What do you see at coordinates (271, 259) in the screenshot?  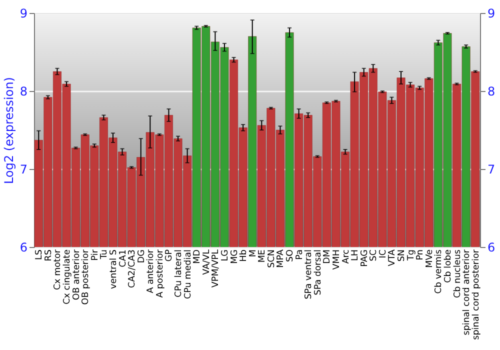 I see `x-tick-label: SCN` at bounding box center [271, 259].